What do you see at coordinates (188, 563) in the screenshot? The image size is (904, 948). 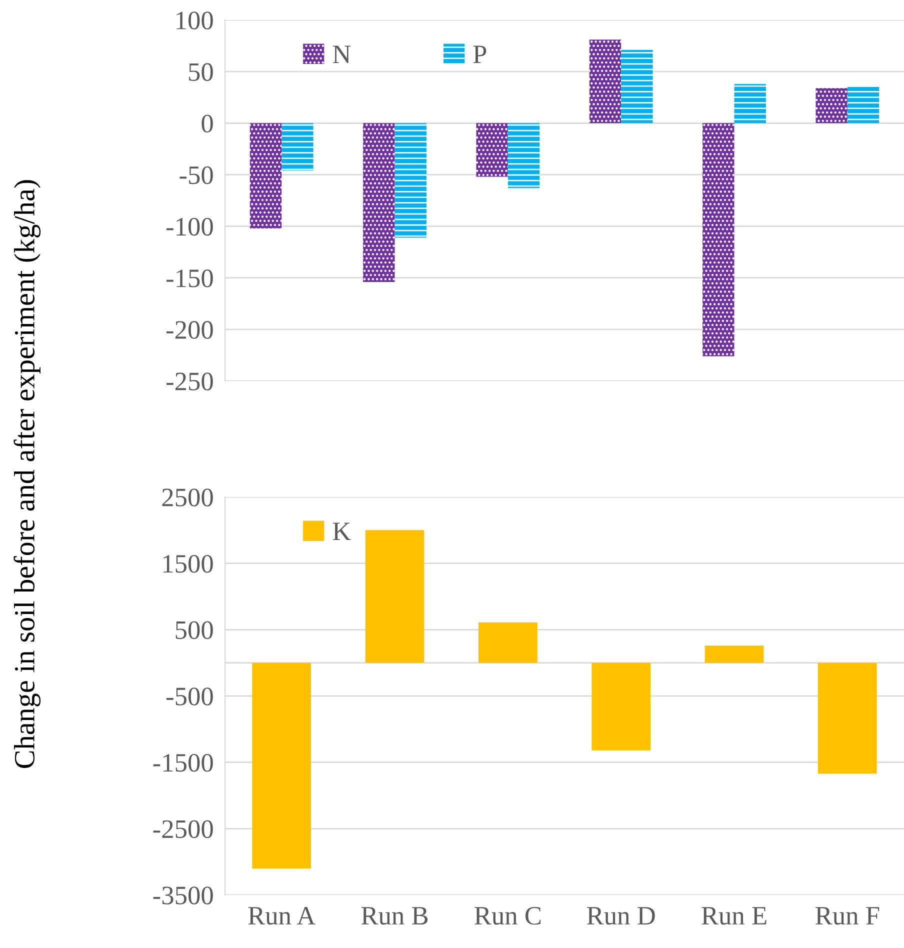 I see `y-tick-label: 1500` at bounding box center [188, 563].